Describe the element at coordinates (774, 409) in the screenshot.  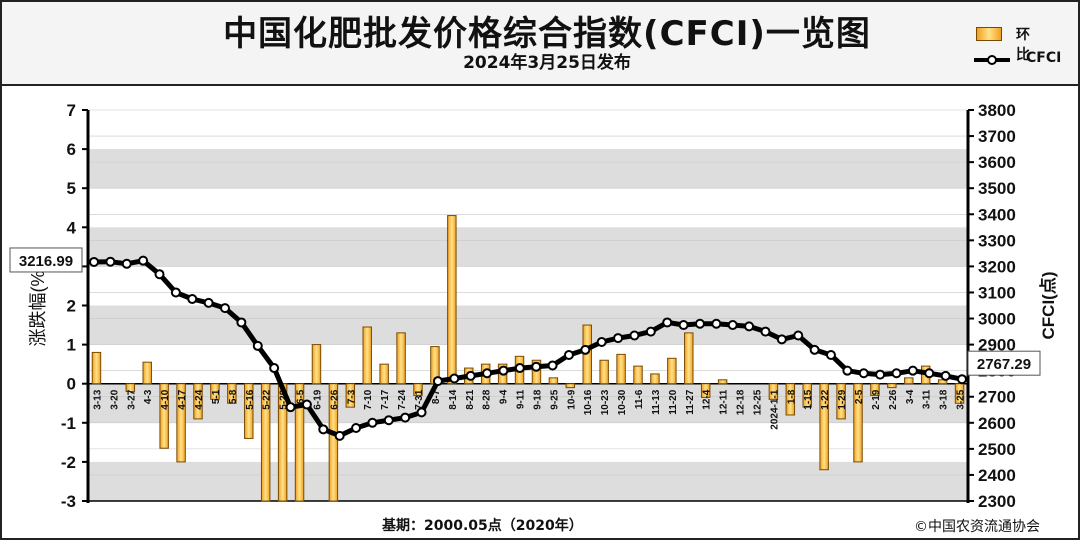
I see `x-tick-label: 2024-1-1` at that location.